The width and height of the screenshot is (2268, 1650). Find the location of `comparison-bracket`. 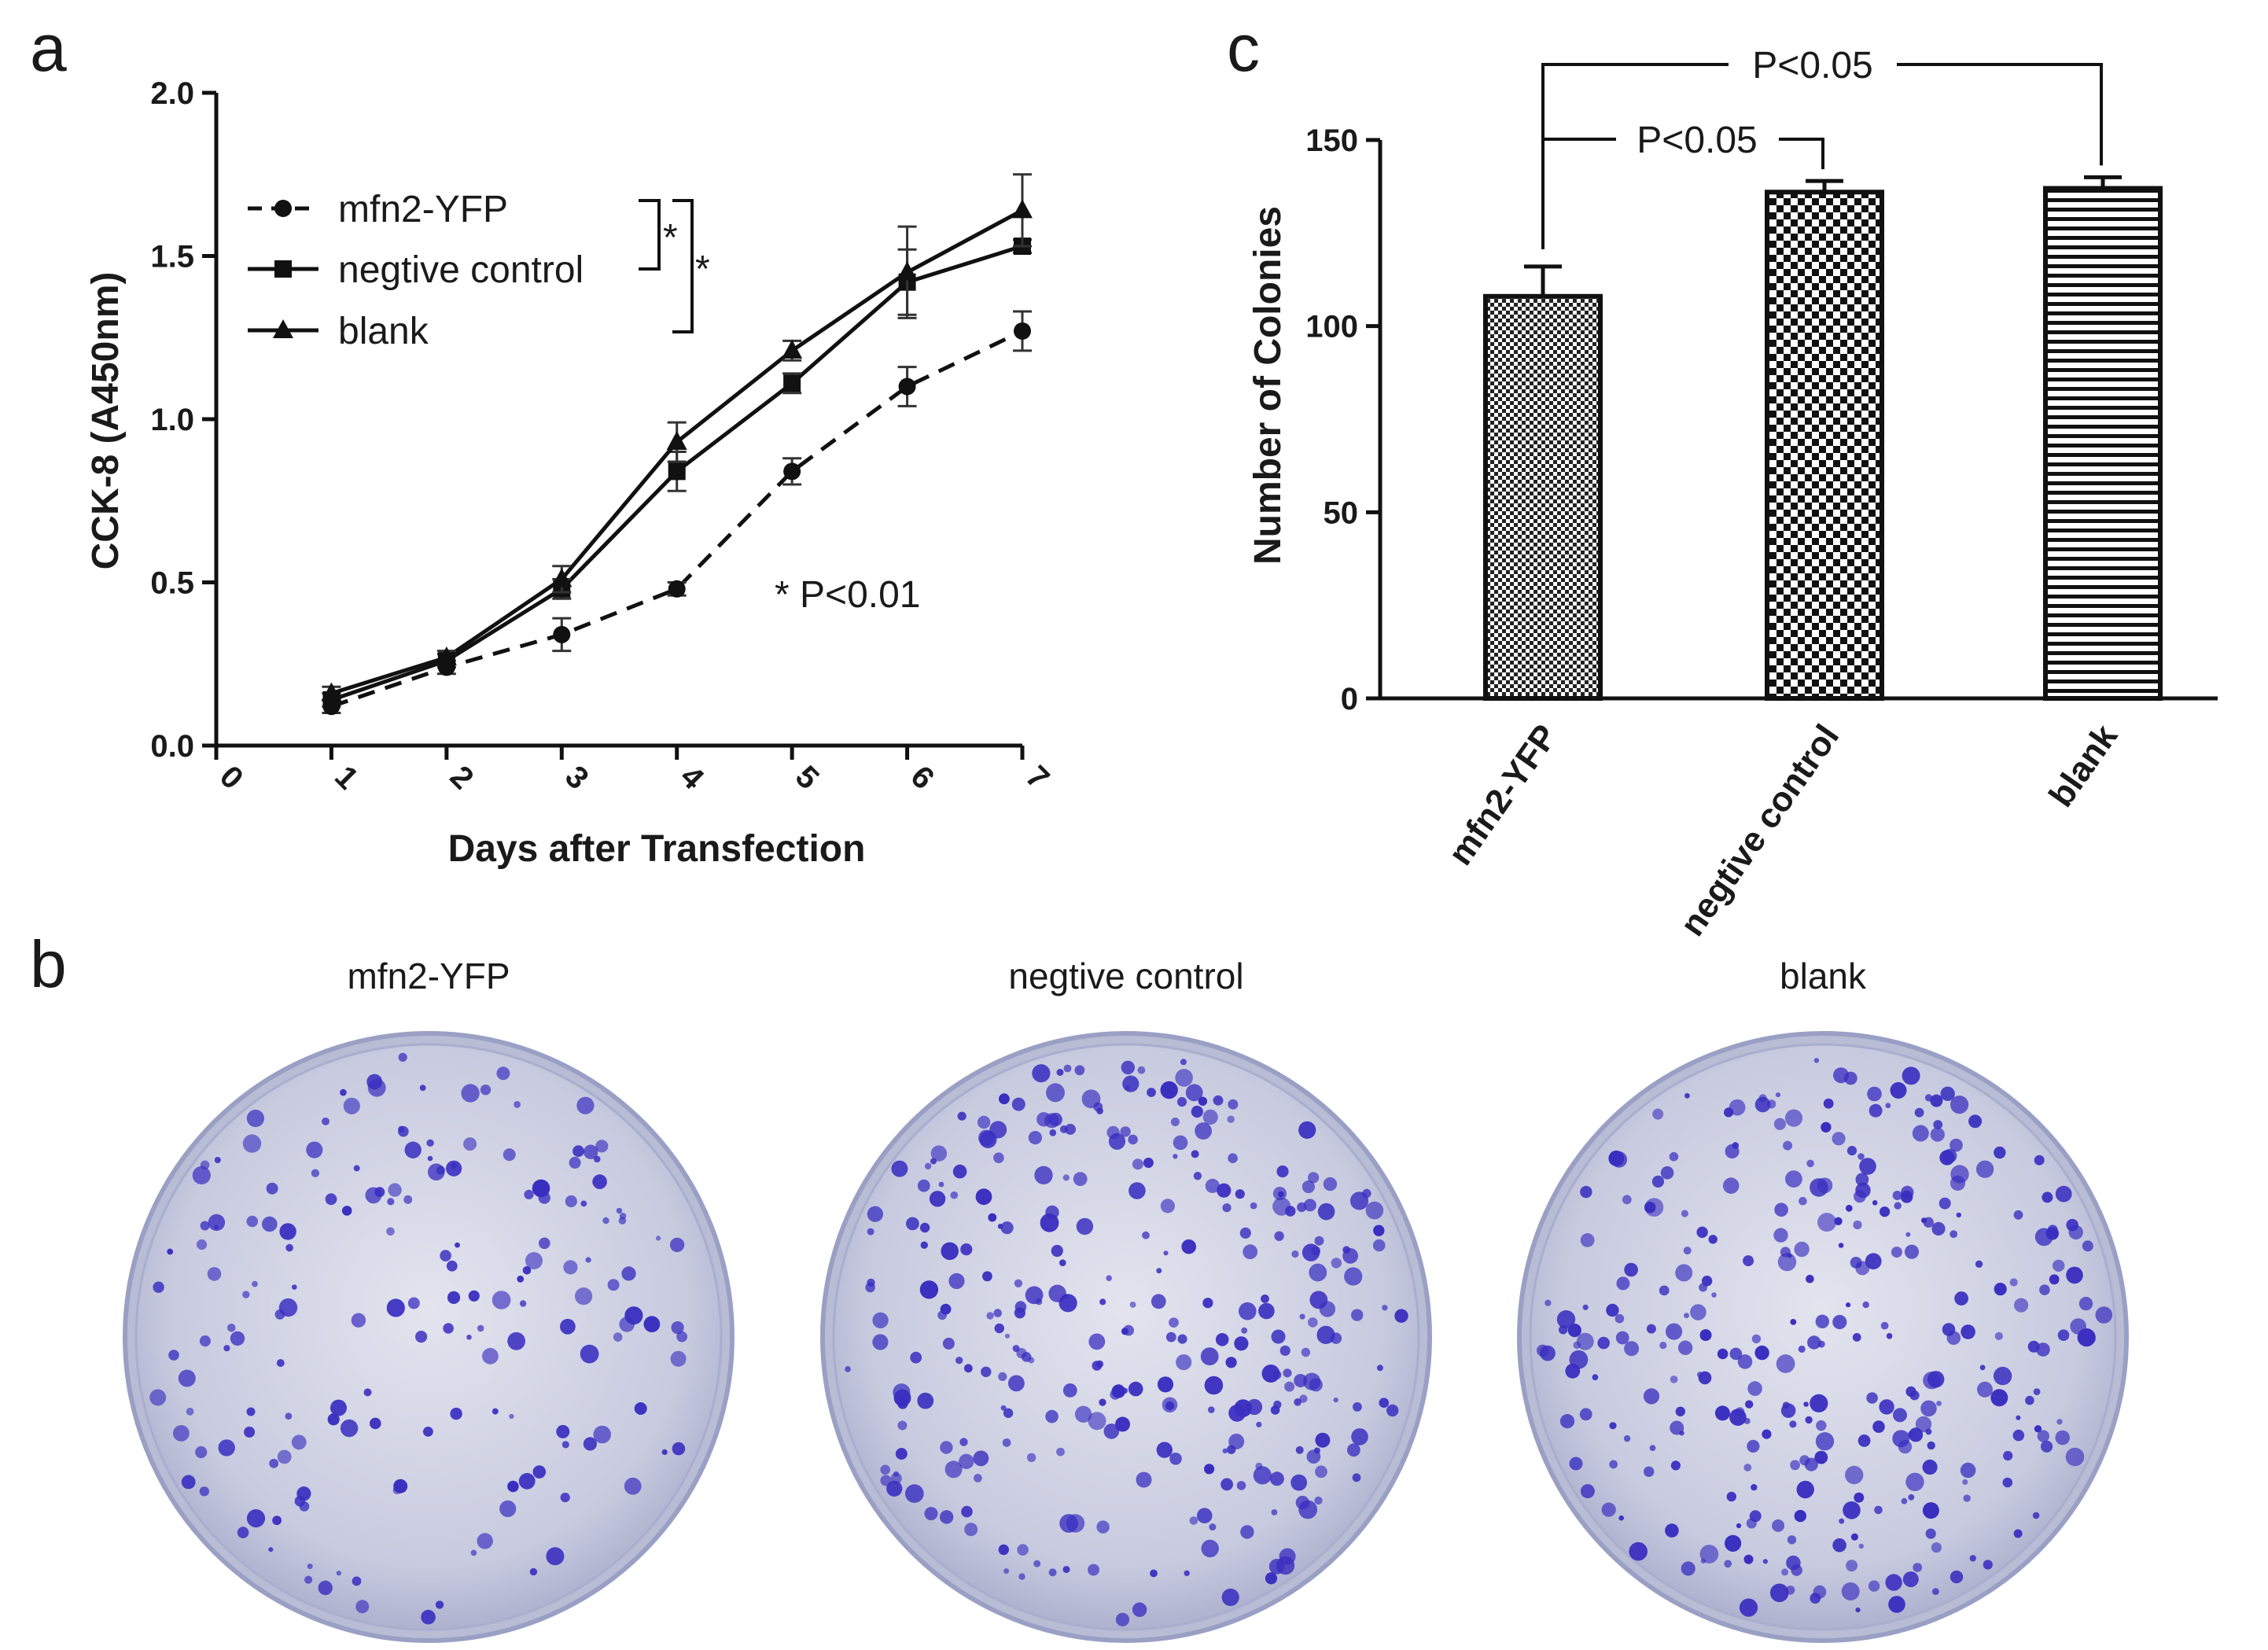

comparison-bracket is located at coordinates (2000, 114).